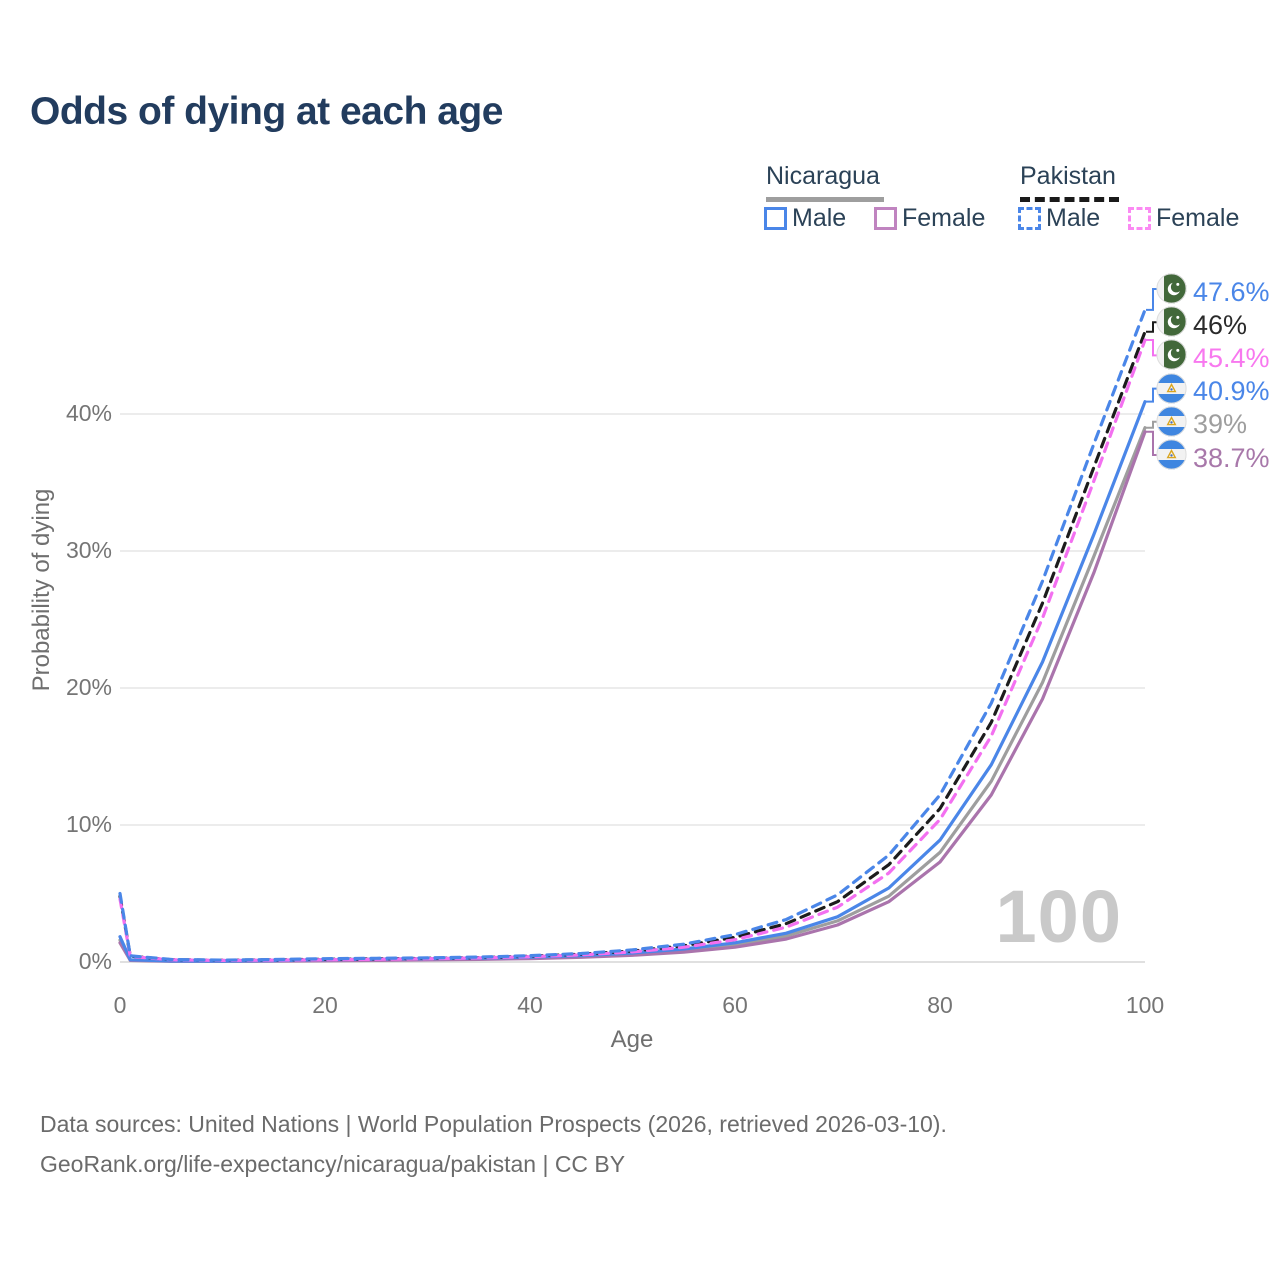  What do you see at coordinates (1152, 299) in the screenshot?
I see `label-connector-pakistan-male` at bounding box center [1152, 299].